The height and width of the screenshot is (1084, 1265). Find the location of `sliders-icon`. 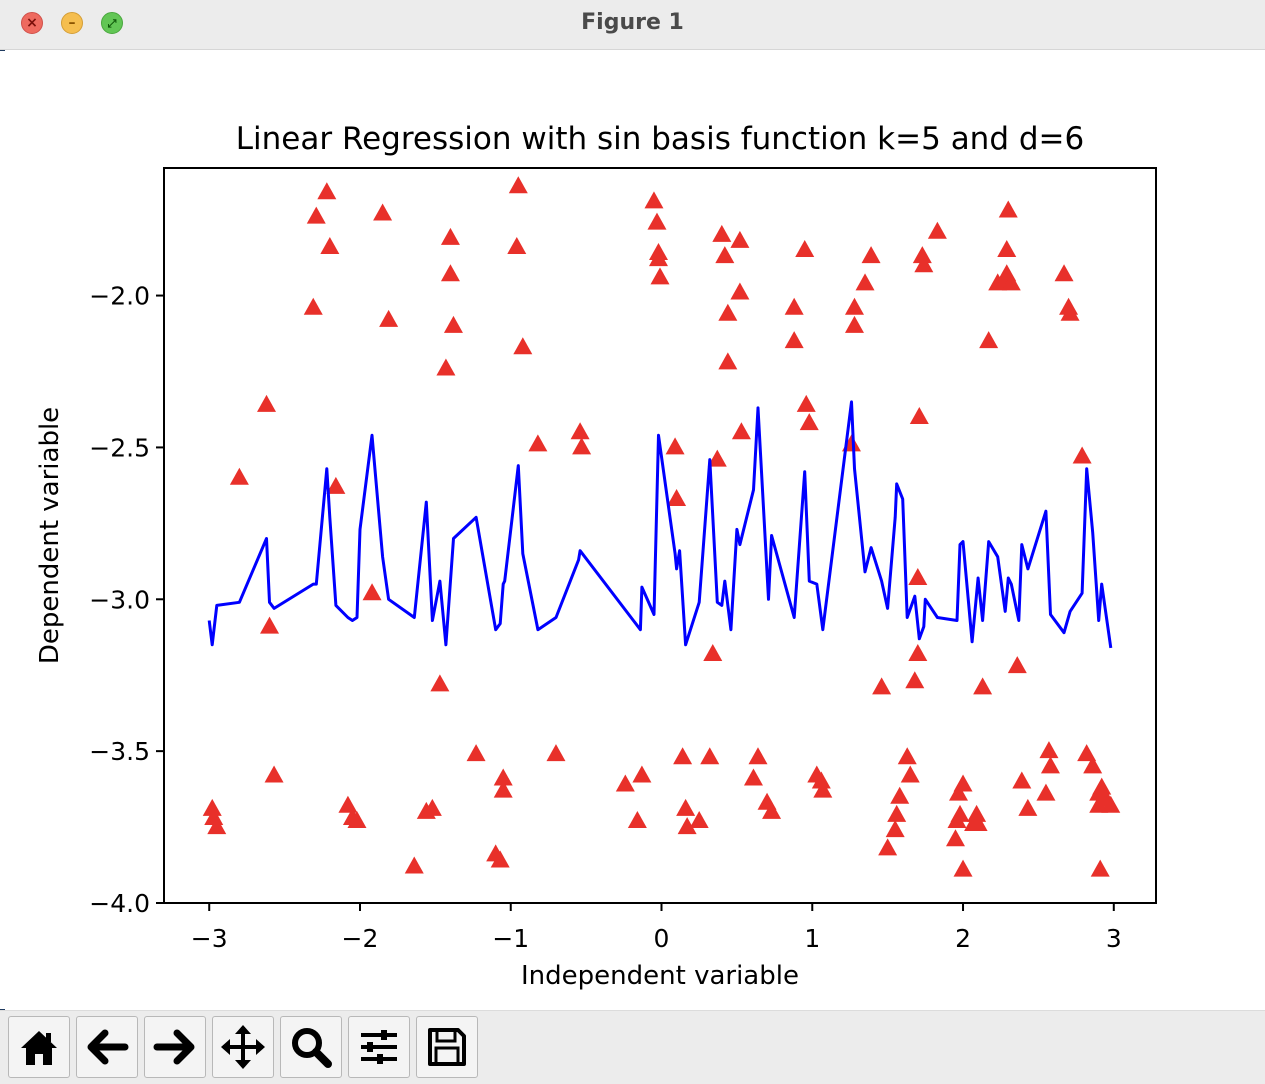

sliders-icon is located at coordinates (379, 1047).